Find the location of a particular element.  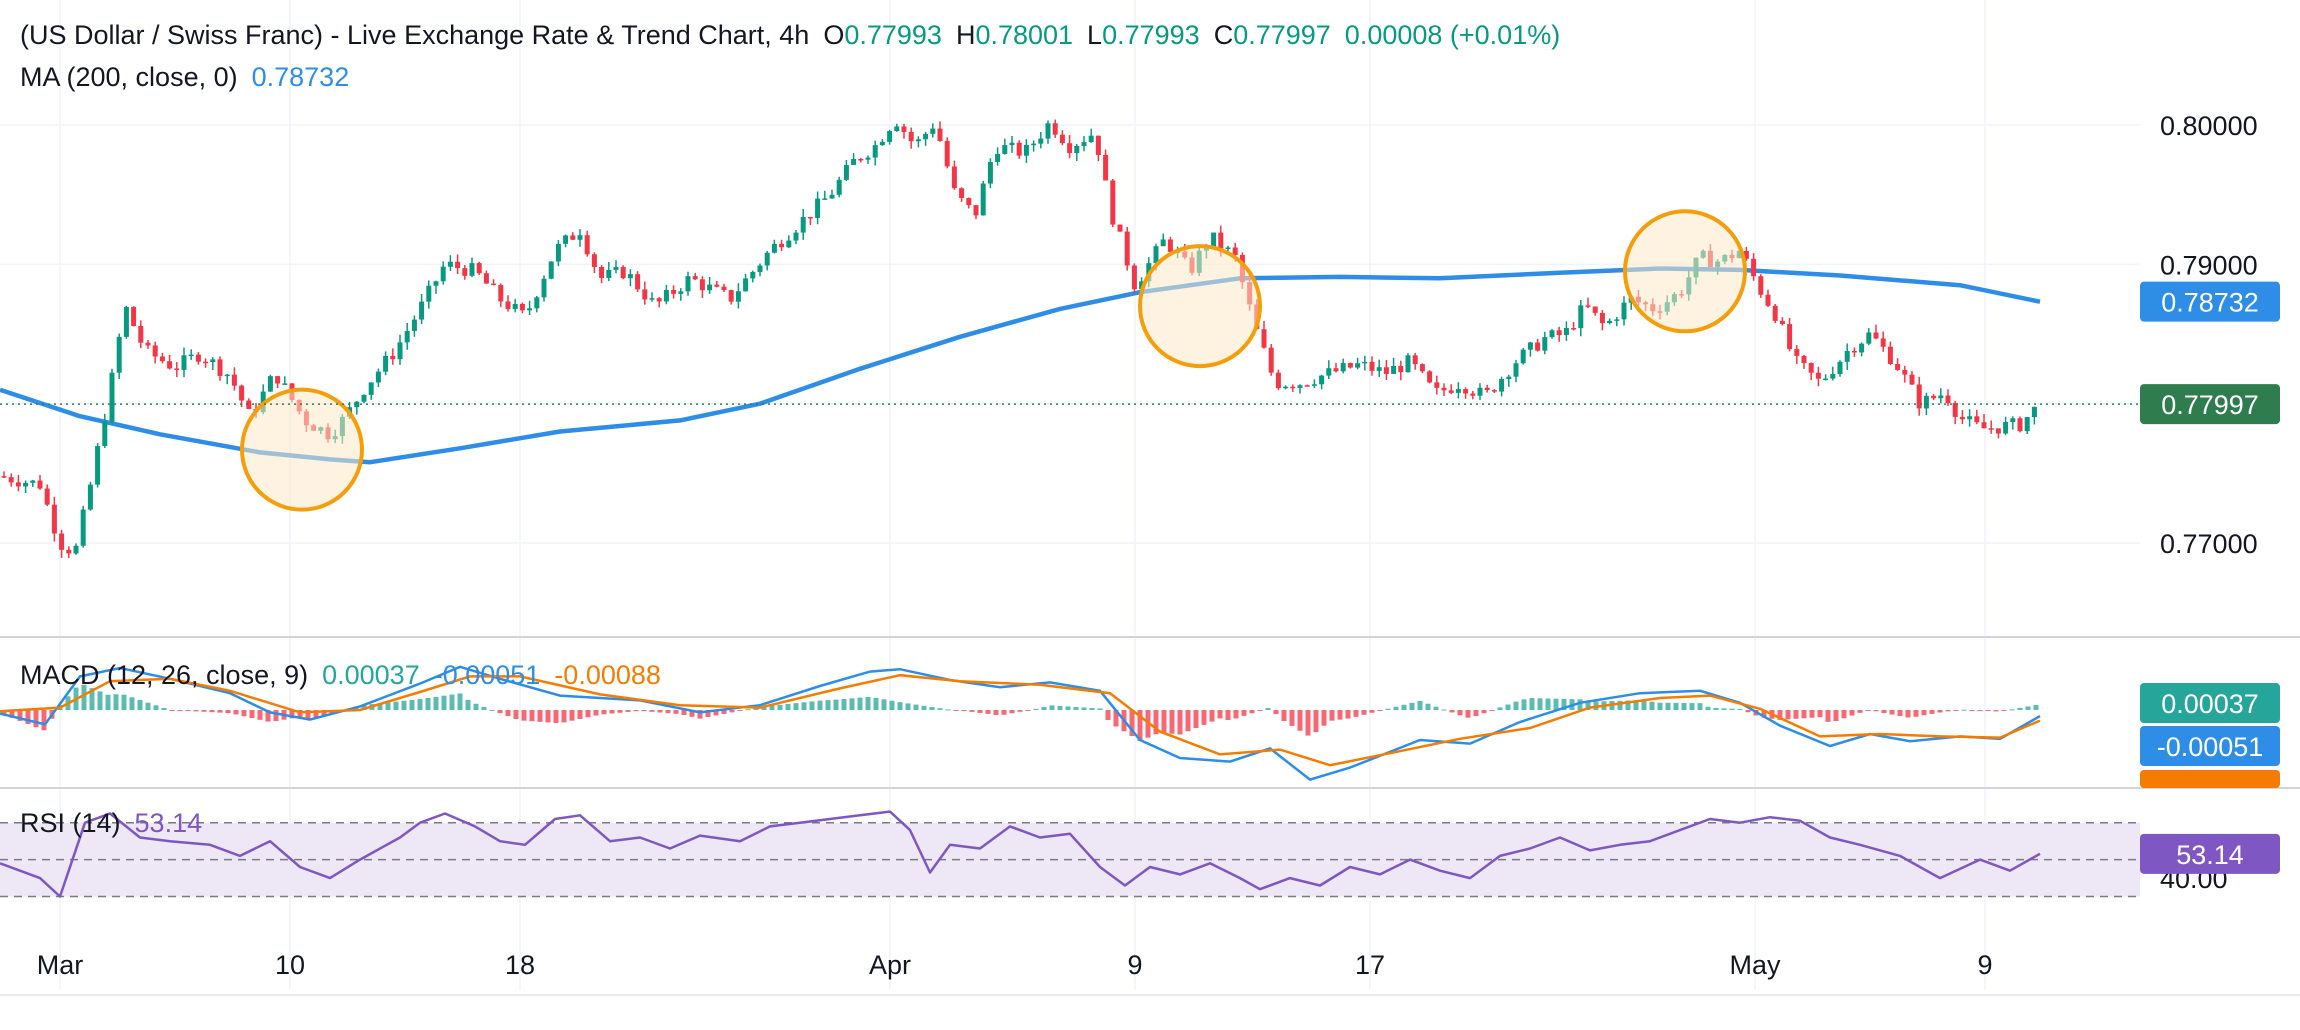

time-tick-label: Mar is located at coordinates (60, 965).